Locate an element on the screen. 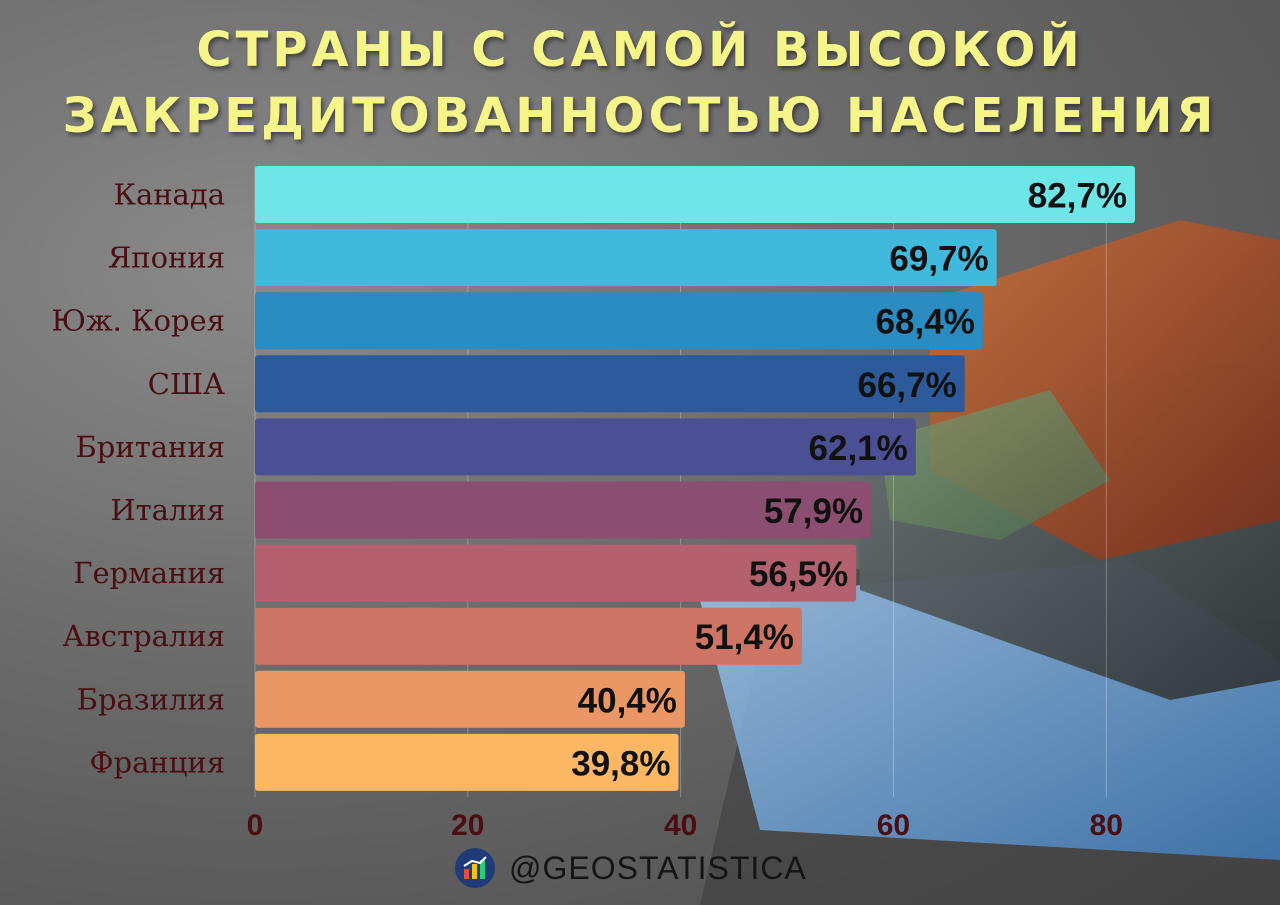 The image size is (1280, 905). value-label: 62,1% is located at coordinates (858, 448).